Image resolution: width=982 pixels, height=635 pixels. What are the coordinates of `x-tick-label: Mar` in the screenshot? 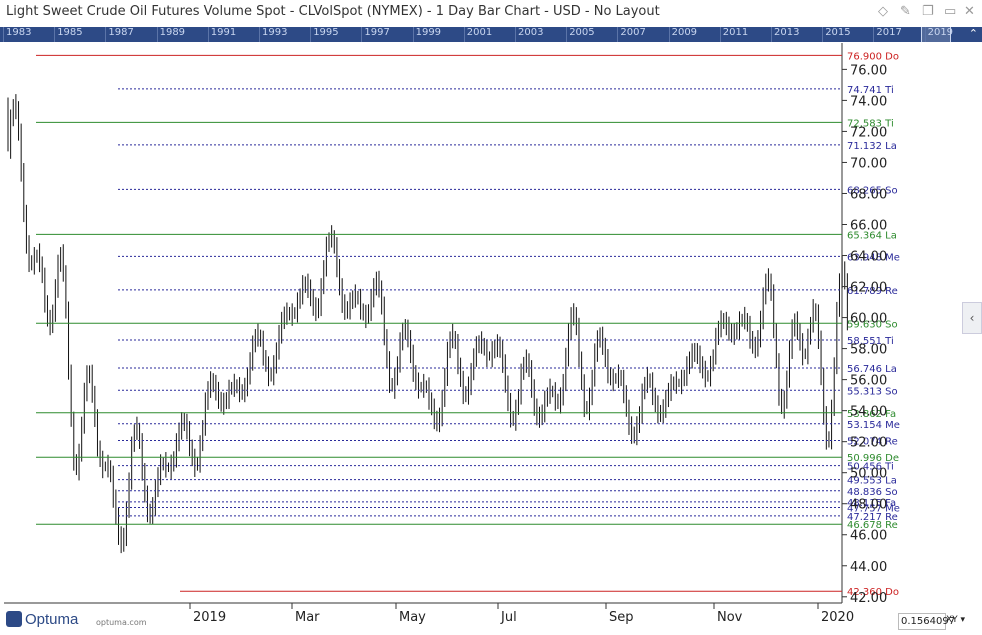 It's located at (307, 617).